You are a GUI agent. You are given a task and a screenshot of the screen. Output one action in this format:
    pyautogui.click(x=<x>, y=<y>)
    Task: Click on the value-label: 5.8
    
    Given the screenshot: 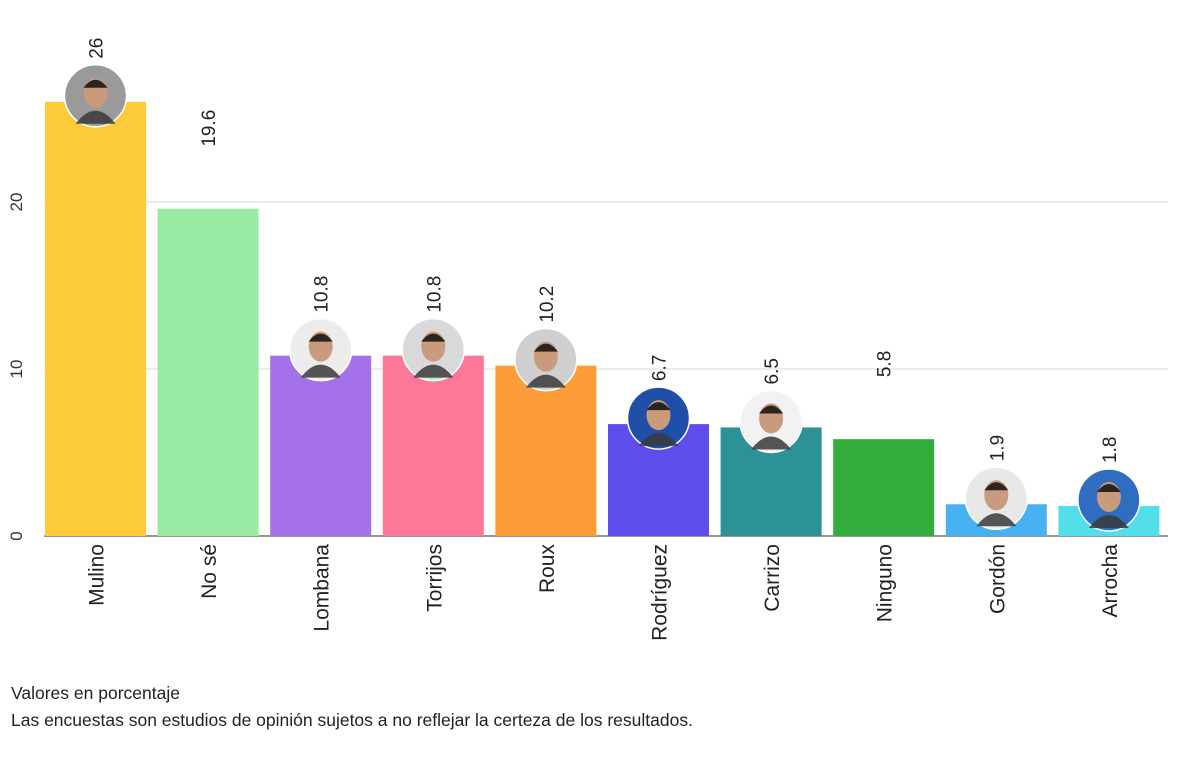 What is the action you would take?
    pyautogui.click(x=885, y=364)
    